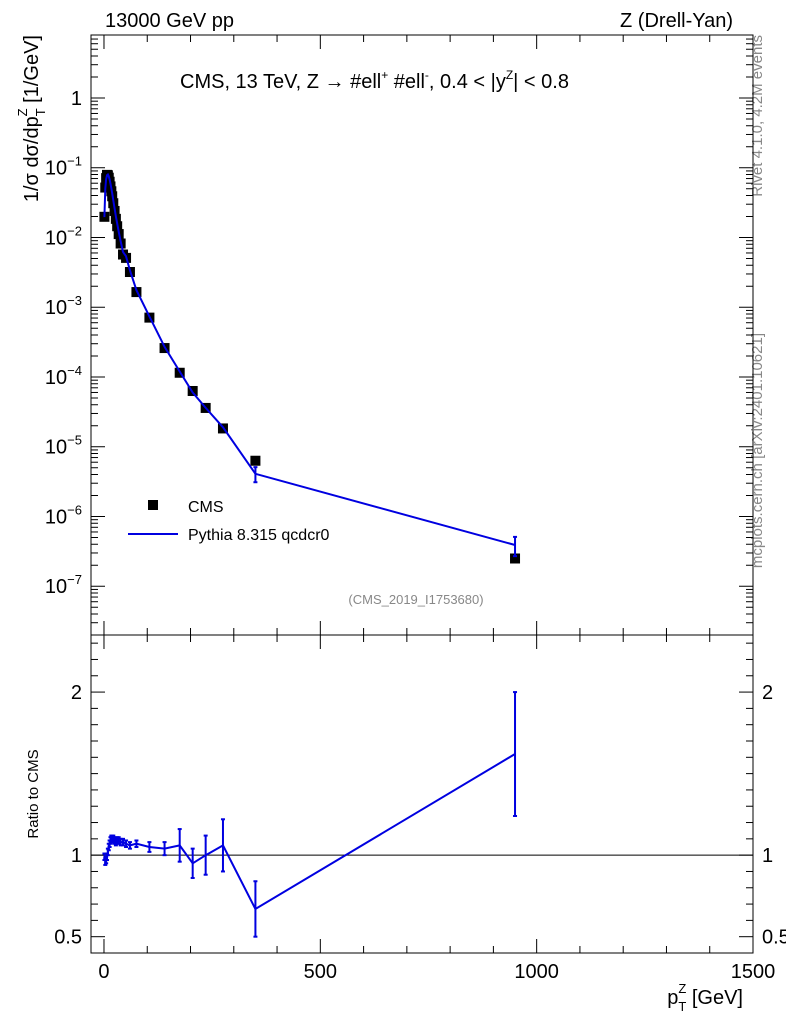 The width and height of the screenshot is (786, 1024). I want to click on xlabel-sub: T, so click(682, 1006).